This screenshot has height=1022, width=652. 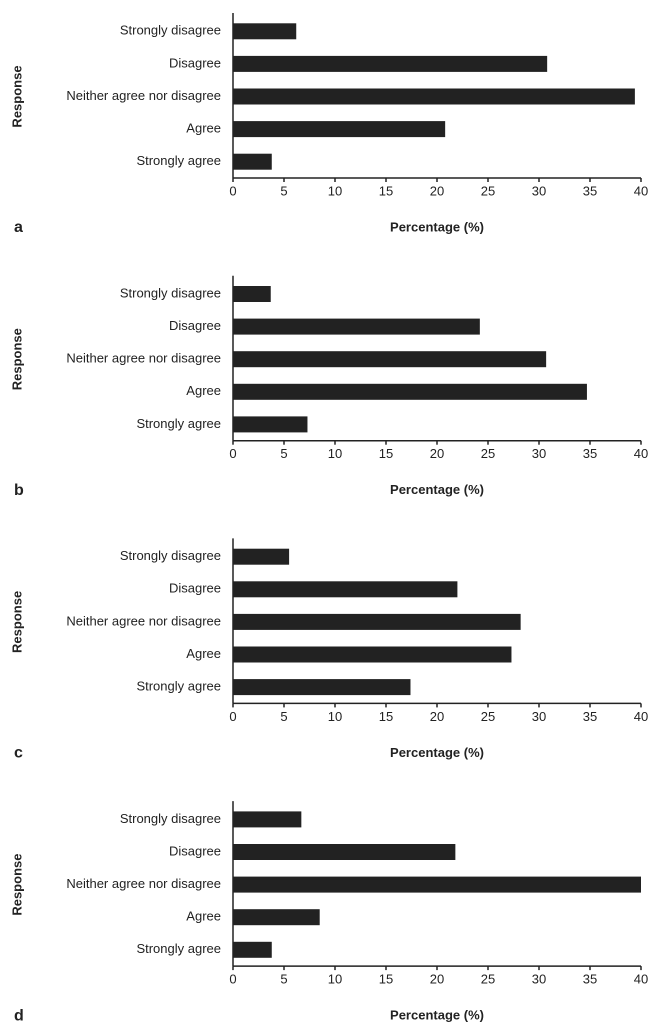 I want to click on panel-label: a, so click(x=18, y=227).